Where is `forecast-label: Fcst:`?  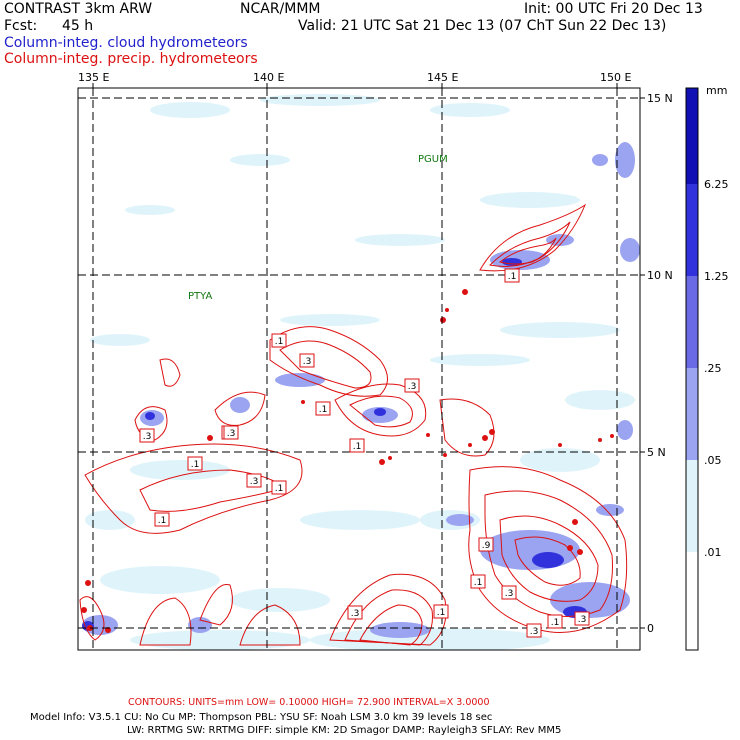 forecast-label: Fcst: is located at coordinates (21, 26).